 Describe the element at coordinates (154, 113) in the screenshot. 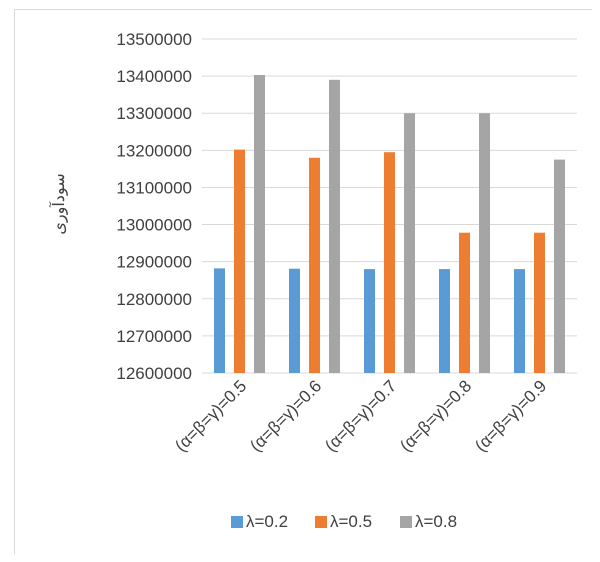

I see `y-tick-label: 13300000` at that location.